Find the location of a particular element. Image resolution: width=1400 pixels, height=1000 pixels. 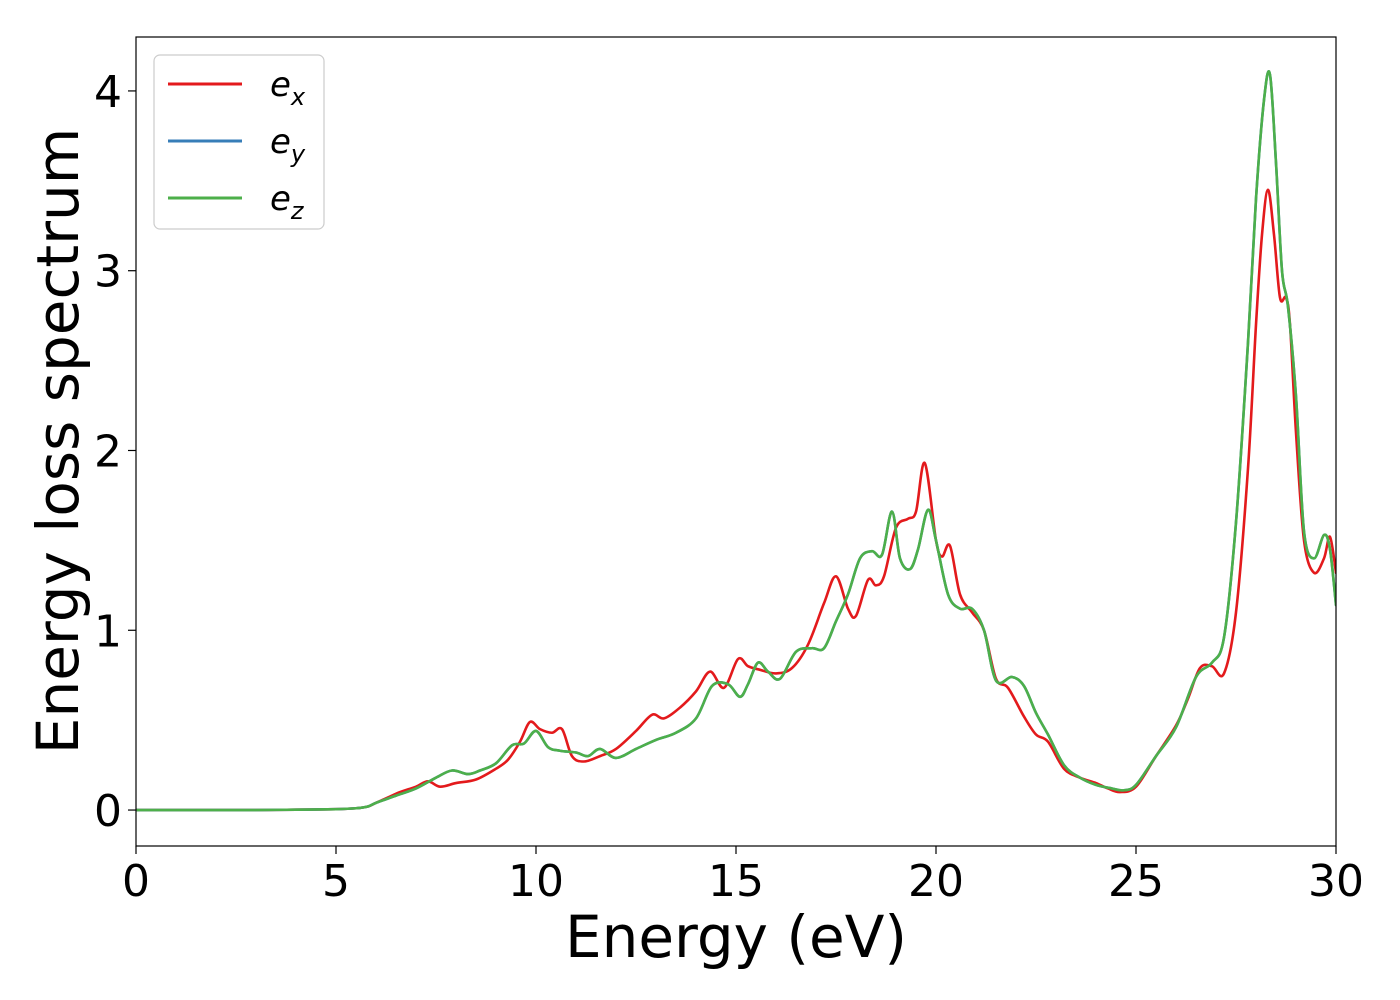

x-tick-label: 20 is located at coordinates (936, 881).